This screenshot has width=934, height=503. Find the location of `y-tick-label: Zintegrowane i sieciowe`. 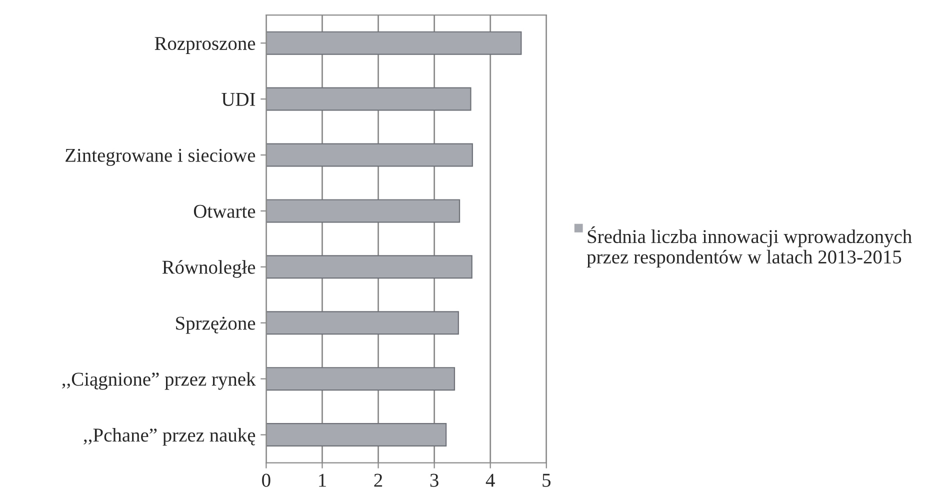

y-tick-label: Zintegrowane i sieciowe is located at coordinates (161, 157).